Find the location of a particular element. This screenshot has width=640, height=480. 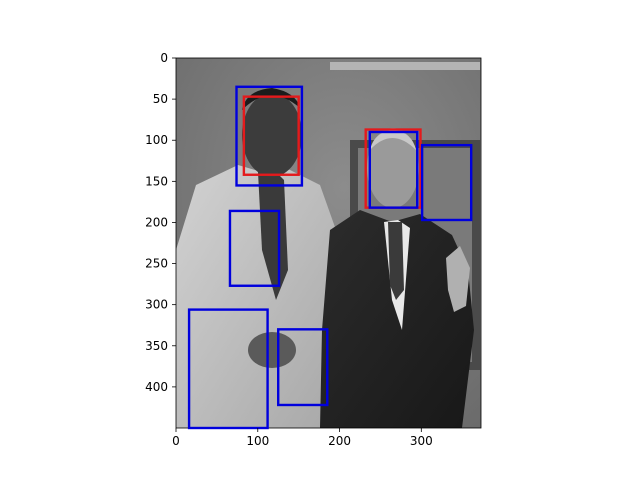

y-tick-label: 300 is located at coordinates (156, 305).